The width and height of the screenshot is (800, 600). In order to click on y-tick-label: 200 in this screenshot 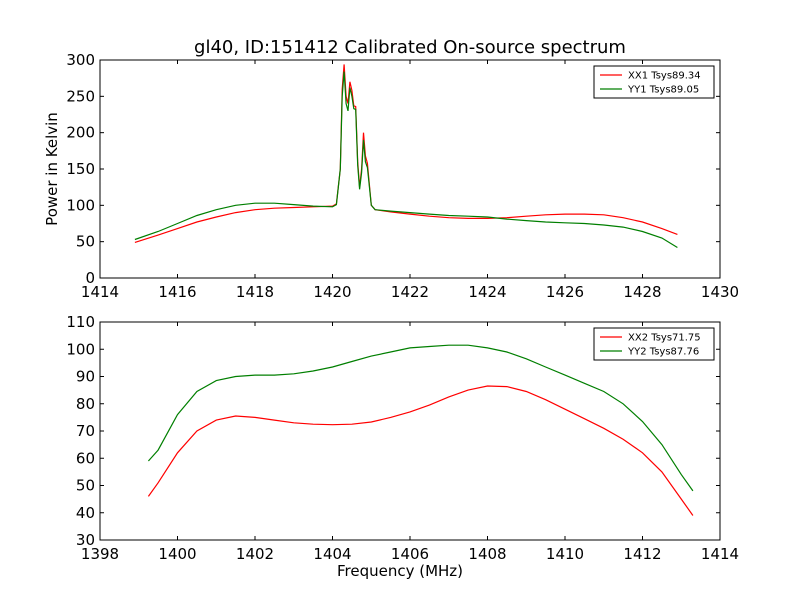, I will do `click(80, 133)`.